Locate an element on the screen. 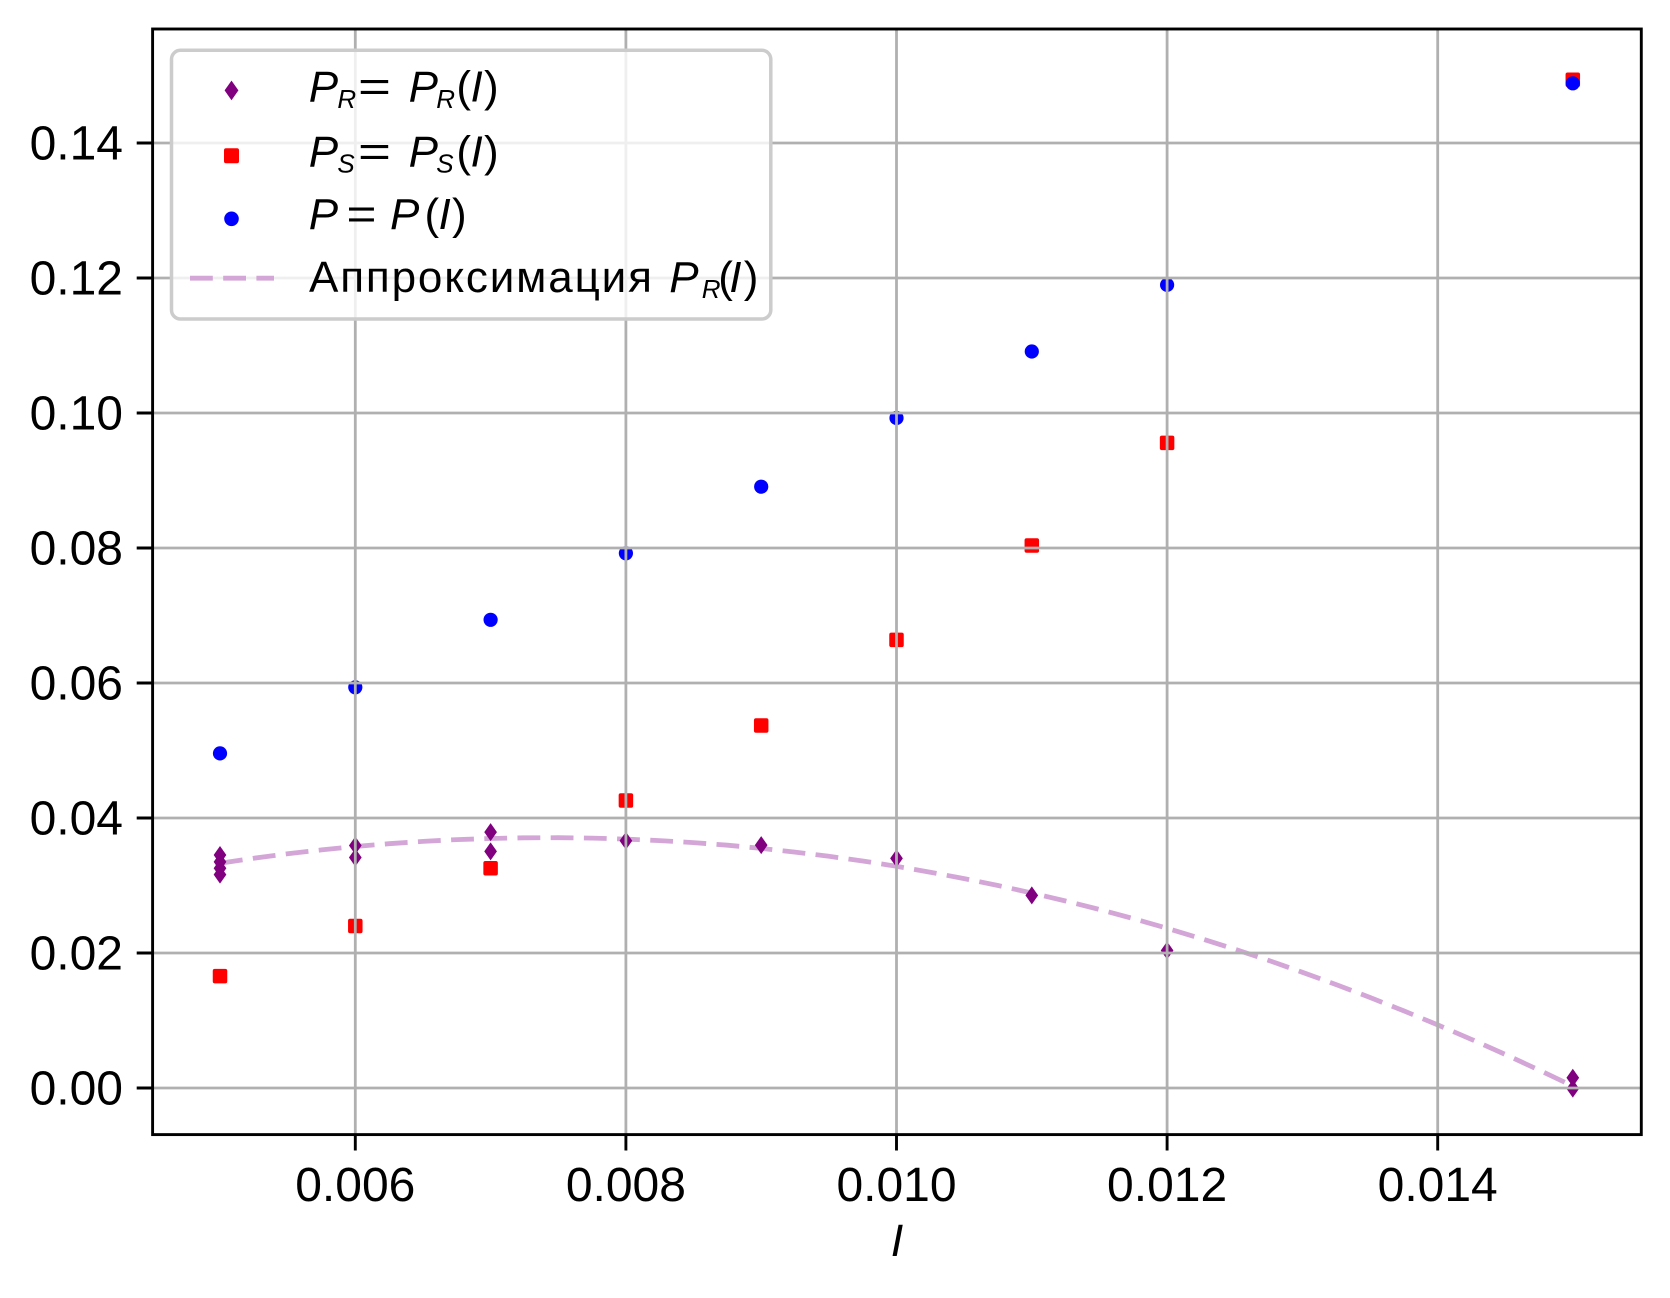  svg-text: 0.00 is located at coordinates (76, 1089).